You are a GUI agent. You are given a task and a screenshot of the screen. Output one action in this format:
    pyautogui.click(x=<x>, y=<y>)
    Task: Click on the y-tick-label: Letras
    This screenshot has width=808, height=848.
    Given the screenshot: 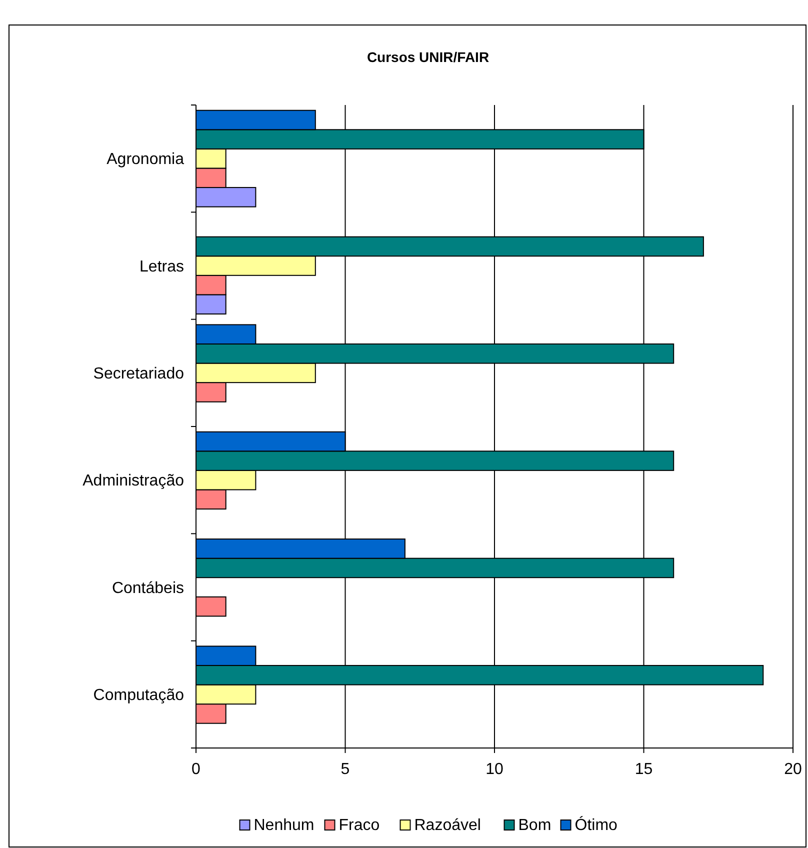 What is the action you would take?
    pyautogui.click(x=162, y=267)
    